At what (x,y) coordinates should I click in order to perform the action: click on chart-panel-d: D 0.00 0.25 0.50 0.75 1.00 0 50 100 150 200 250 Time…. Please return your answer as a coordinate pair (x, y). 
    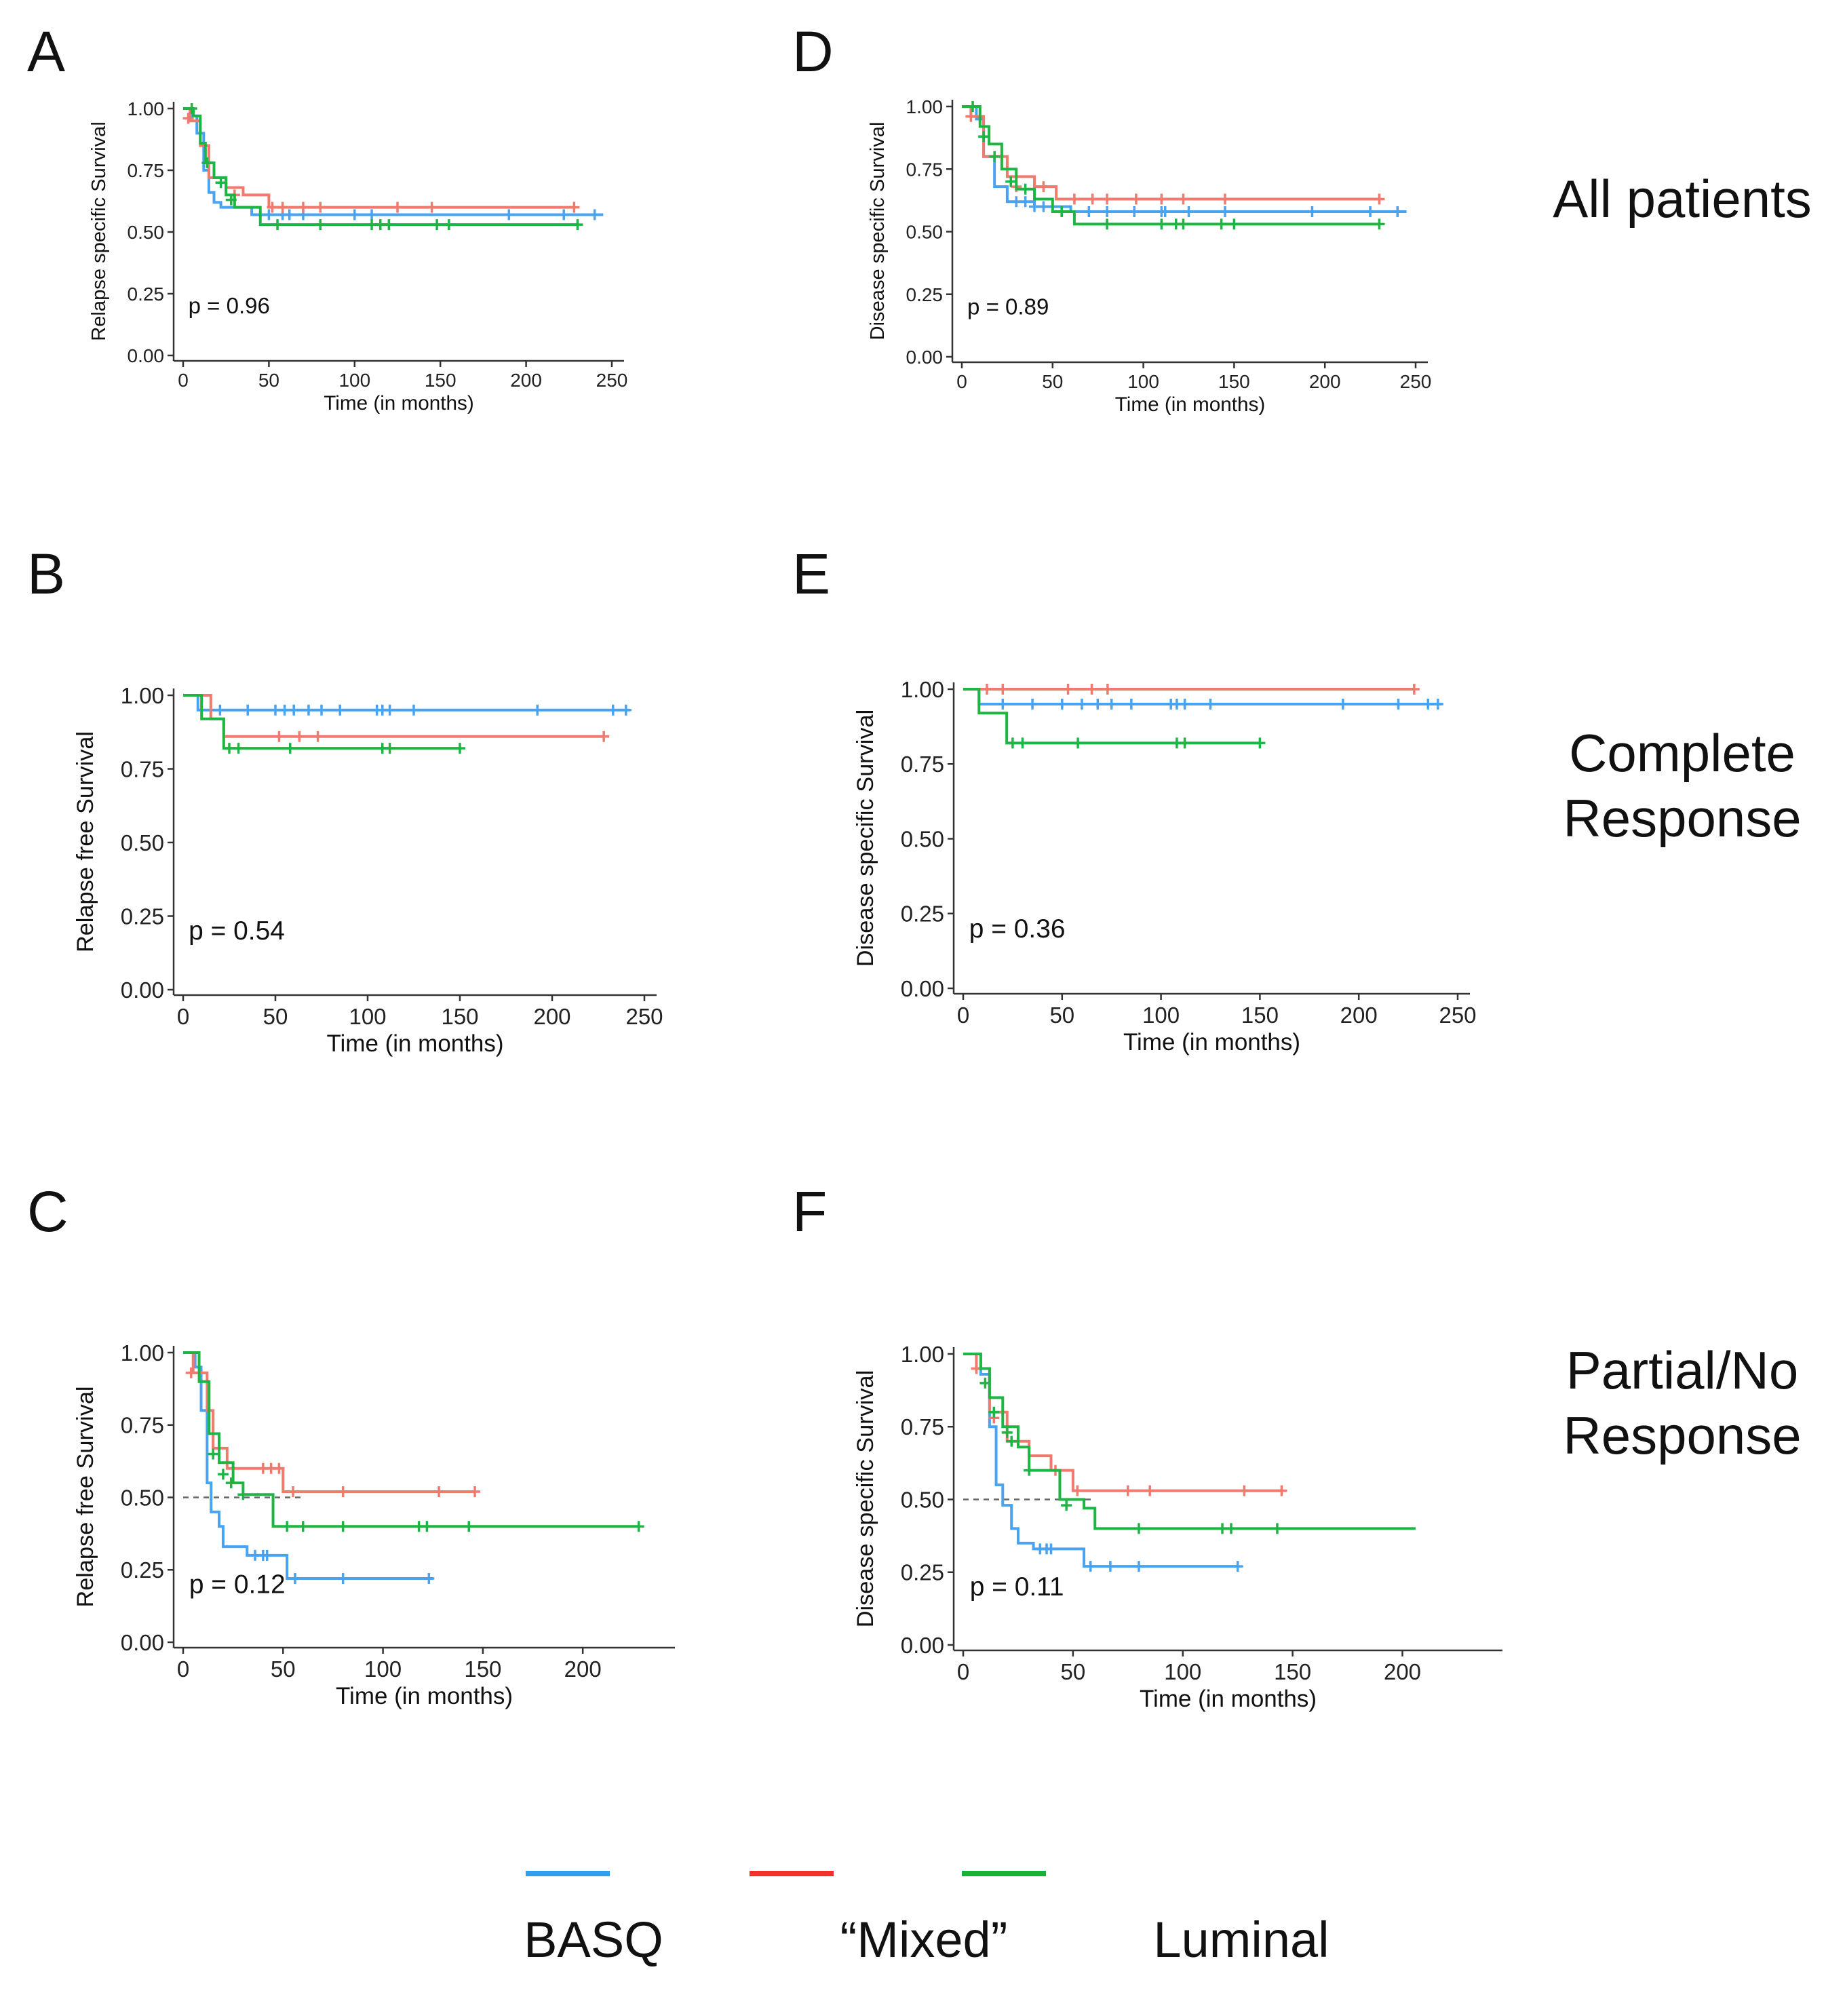
    Looking at the image, I should click on (1112, 218).